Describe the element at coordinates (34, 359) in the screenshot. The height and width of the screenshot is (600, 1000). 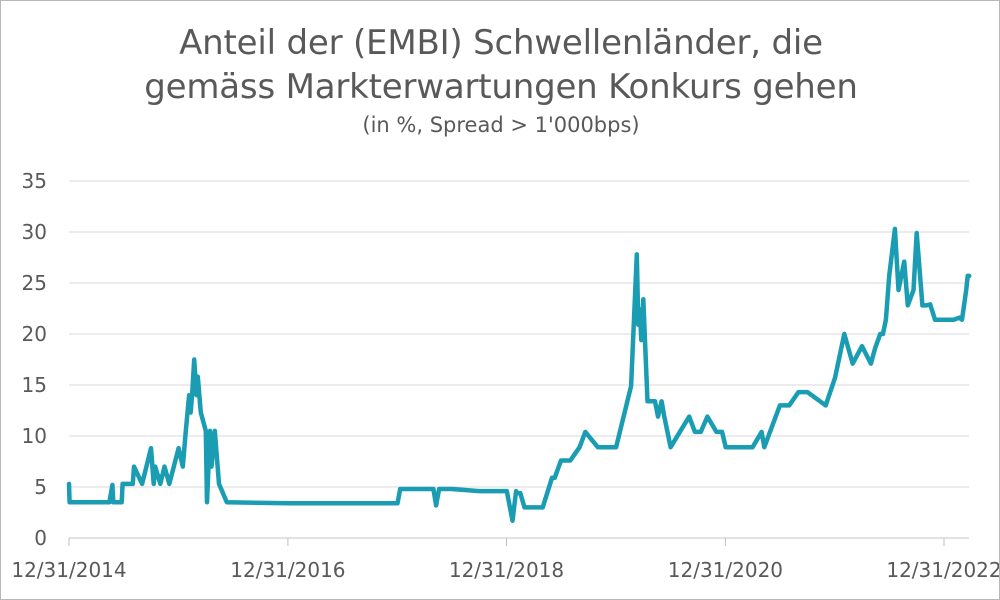
I see `y-axis: 0 5 10 15 20 25 30 35` at that location.